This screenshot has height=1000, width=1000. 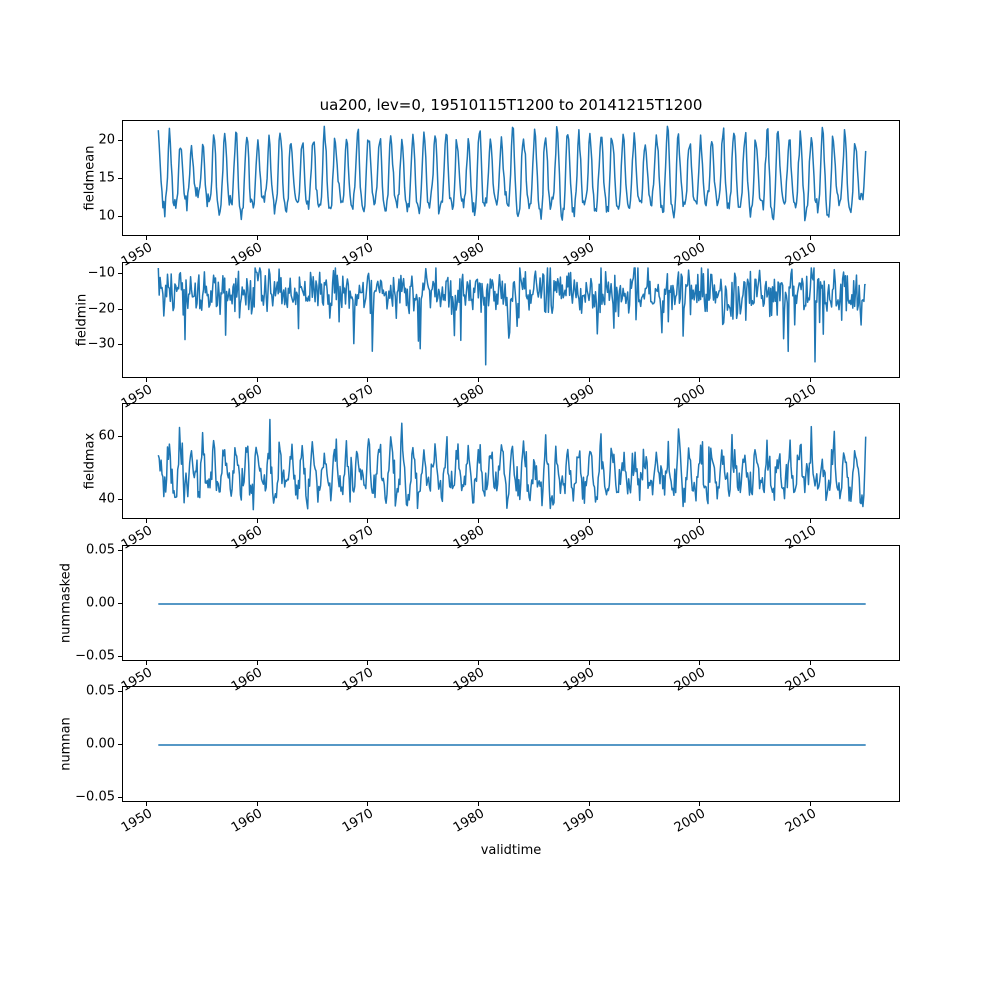 What do you see at coordinates (90, 461) in the screenshot?
I see `y-axis-label-fieldmax: fieldmax` at bounding box center [90, 461].